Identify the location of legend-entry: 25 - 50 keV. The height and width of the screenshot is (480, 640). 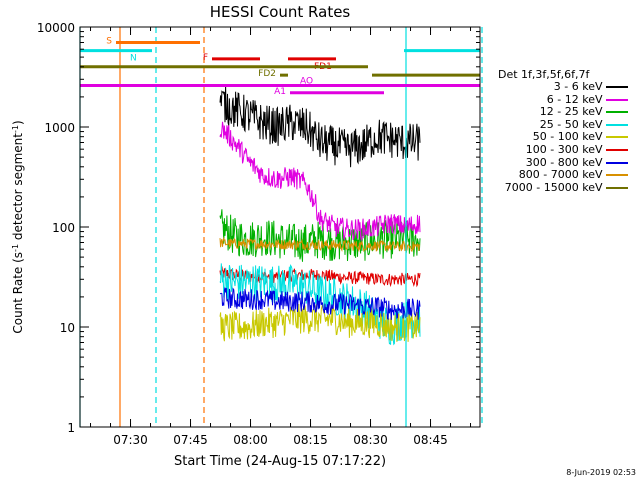
(314, 124).